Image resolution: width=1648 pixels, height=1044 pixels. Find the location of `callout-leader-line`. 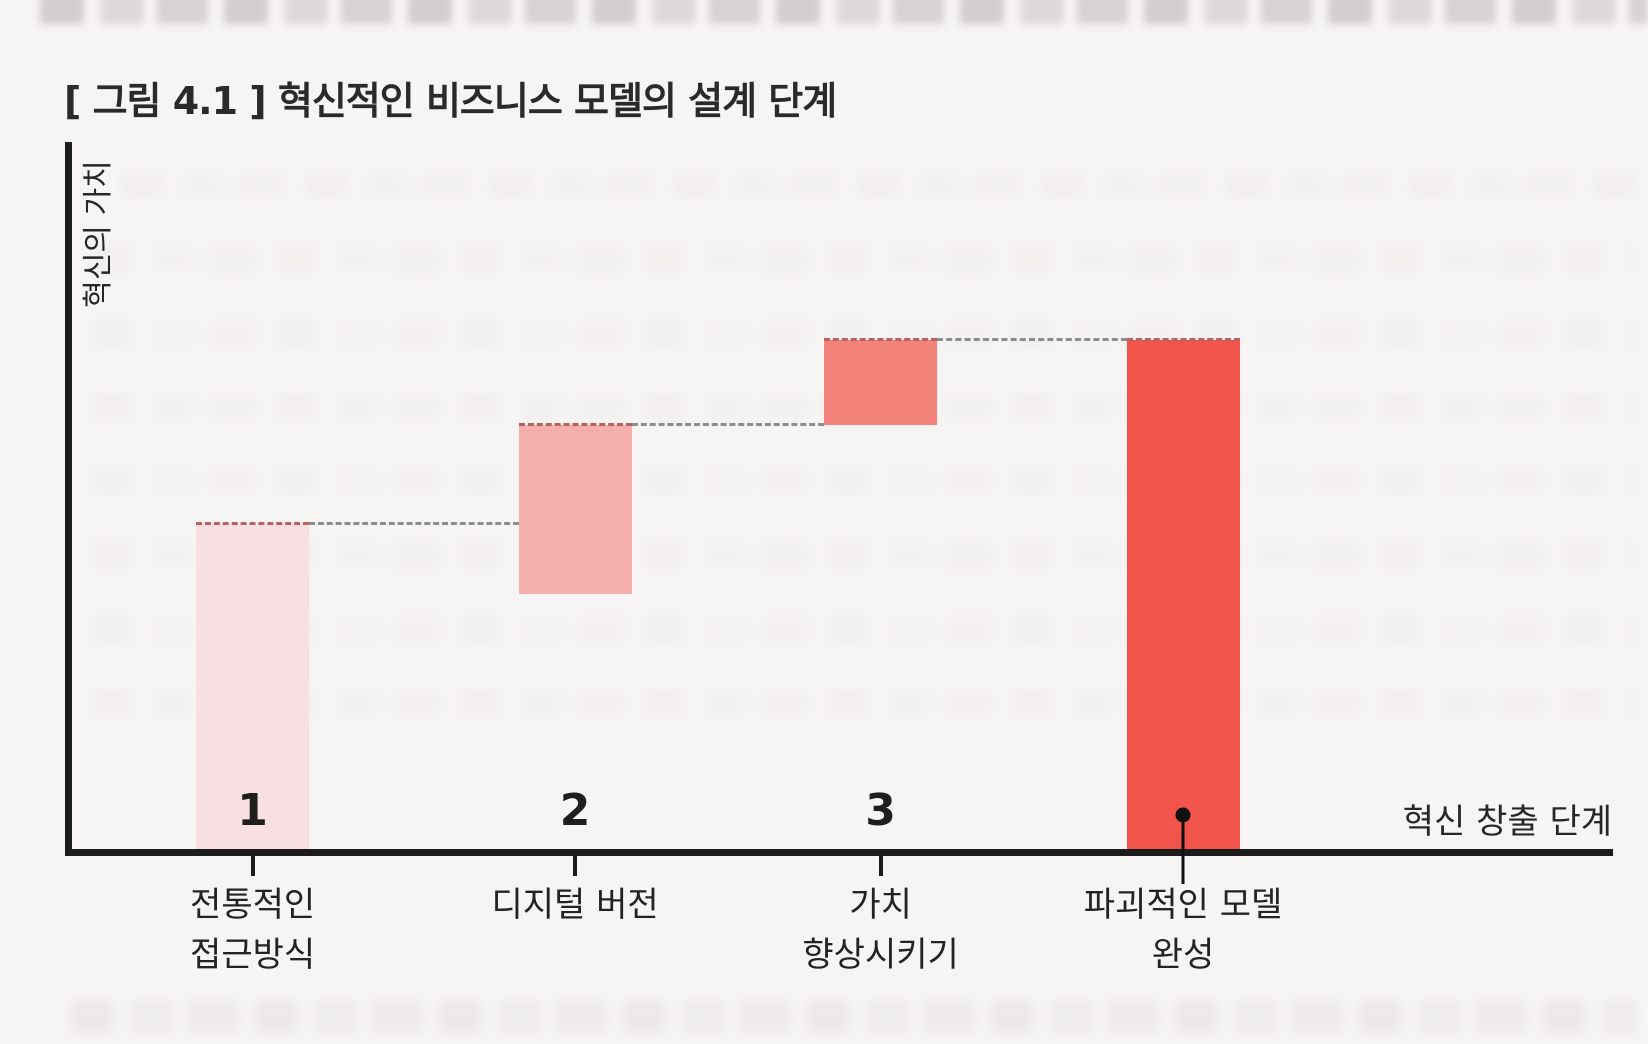

callout-leader-line is located at coordinates (1183, 853).